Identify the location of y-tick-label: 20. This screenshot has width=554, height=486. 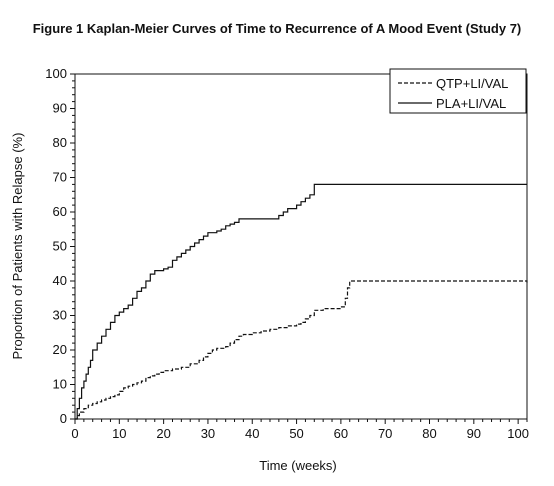
(60, 349).